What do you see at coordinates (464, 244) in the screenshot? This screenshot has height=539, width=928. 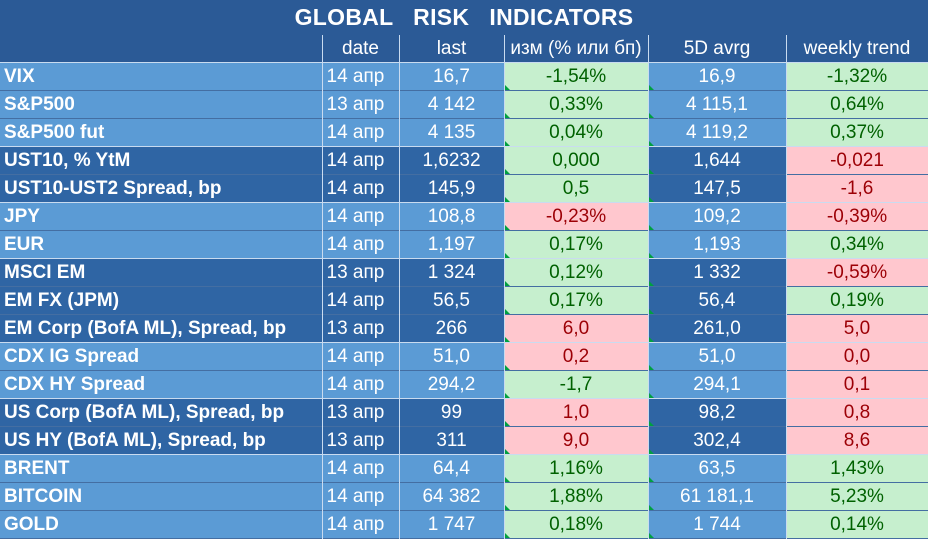 I see `table-row: EUR 14 апр 1,197 0,17% 1,193 0,34%` at bounding box center [464, 244].